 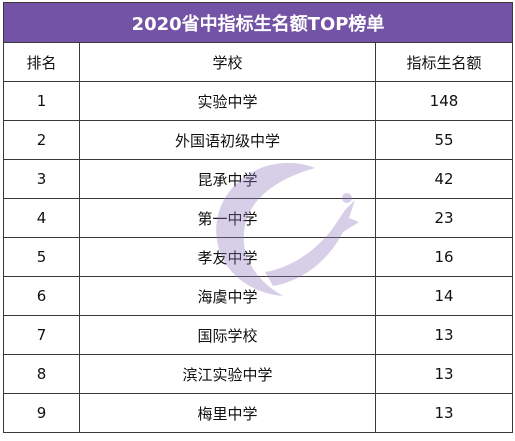 I want to click on header-rank: 排名, so click(x=41, y=62).